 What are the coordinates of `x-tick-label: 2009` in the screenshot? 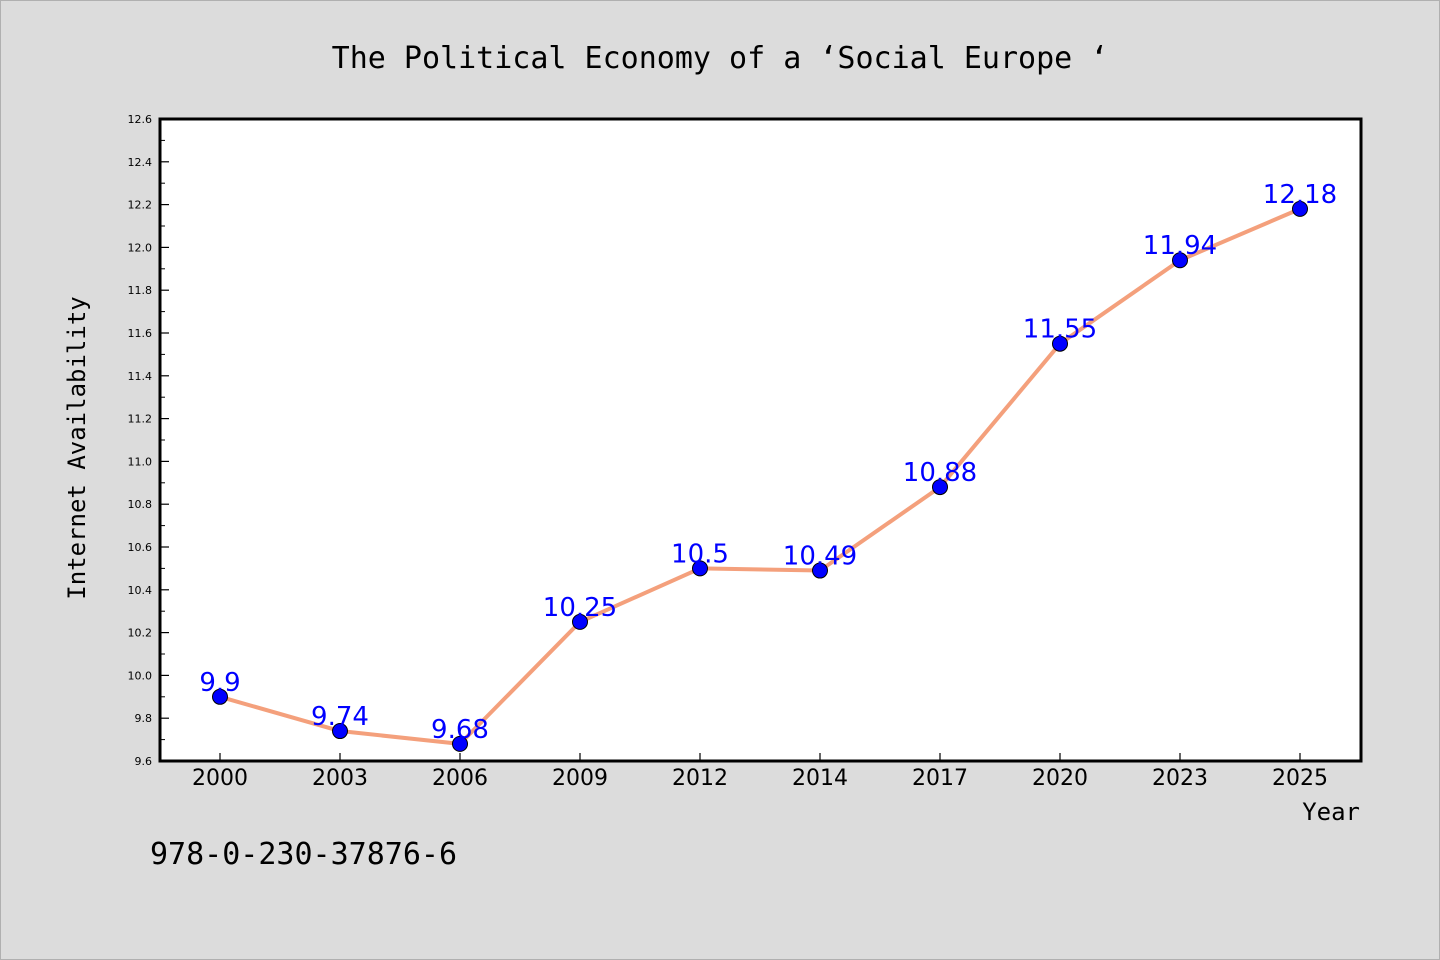 It's located at (580, 778).